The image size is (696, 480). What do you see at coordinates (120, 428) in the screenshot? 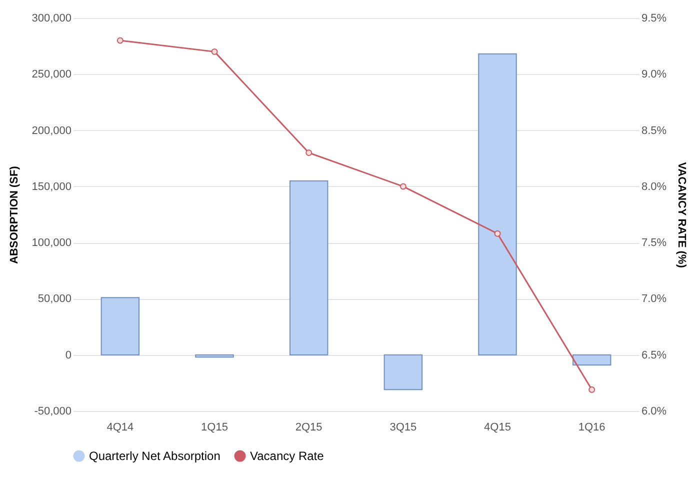
I see `x-tick-label: 4Q14` at bounding box center [120, 428].